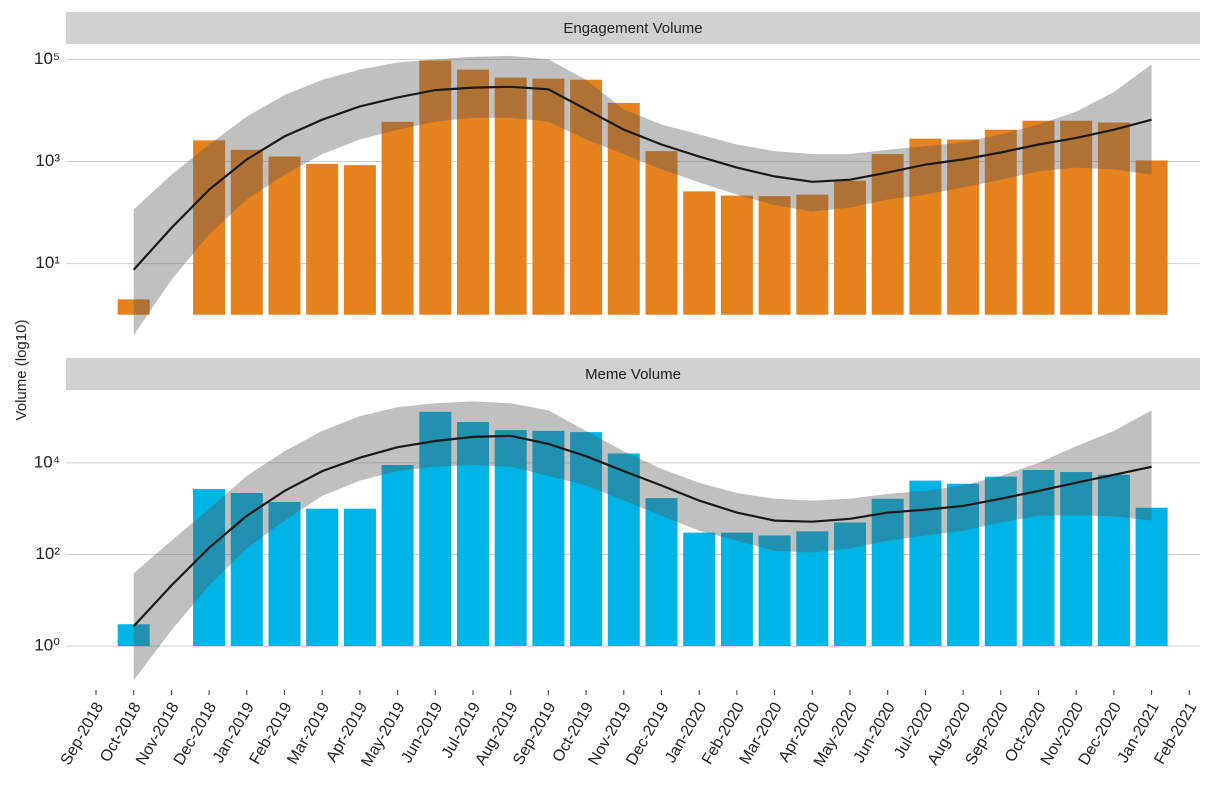 The width and height of the screenshot is (1218, 787). What do you see at coordinates (47, 160) in the screenshot?
I see `y-tick-label: 10³` at bounding box center [47, 160].